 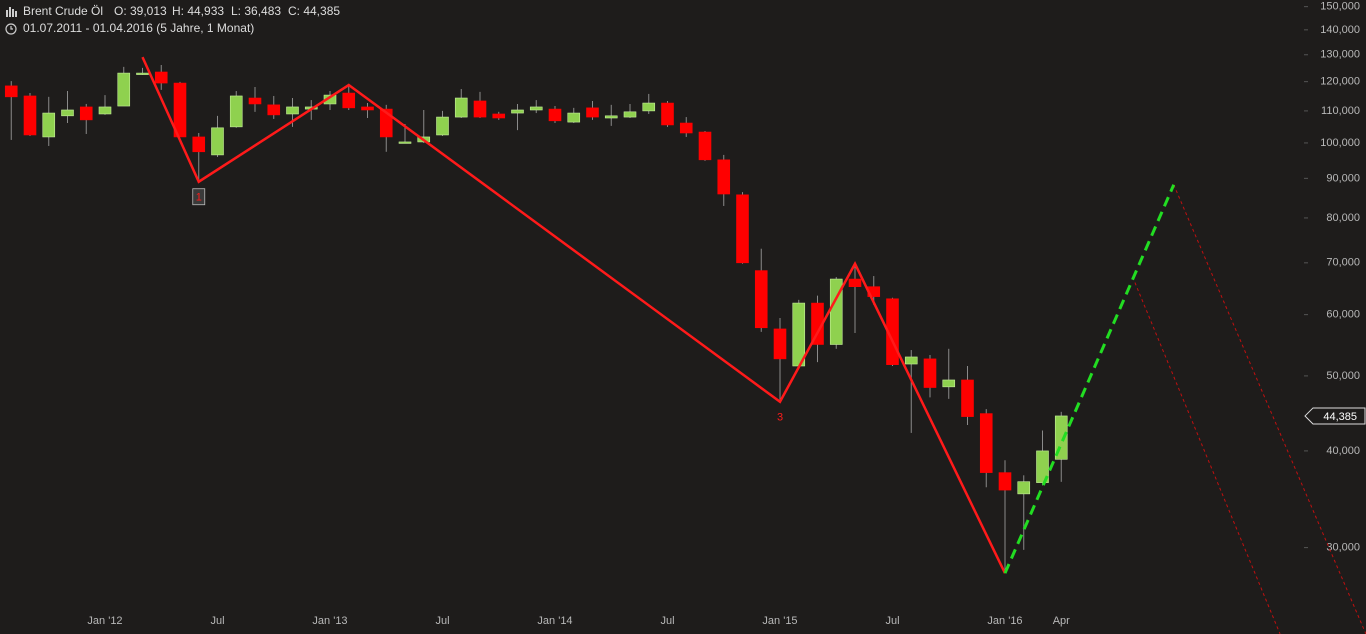 What do you see at coordinates (1340, 7) in the screenshot?
I see `y-tick-label: 150,000` at bounding box center [1340, 7].